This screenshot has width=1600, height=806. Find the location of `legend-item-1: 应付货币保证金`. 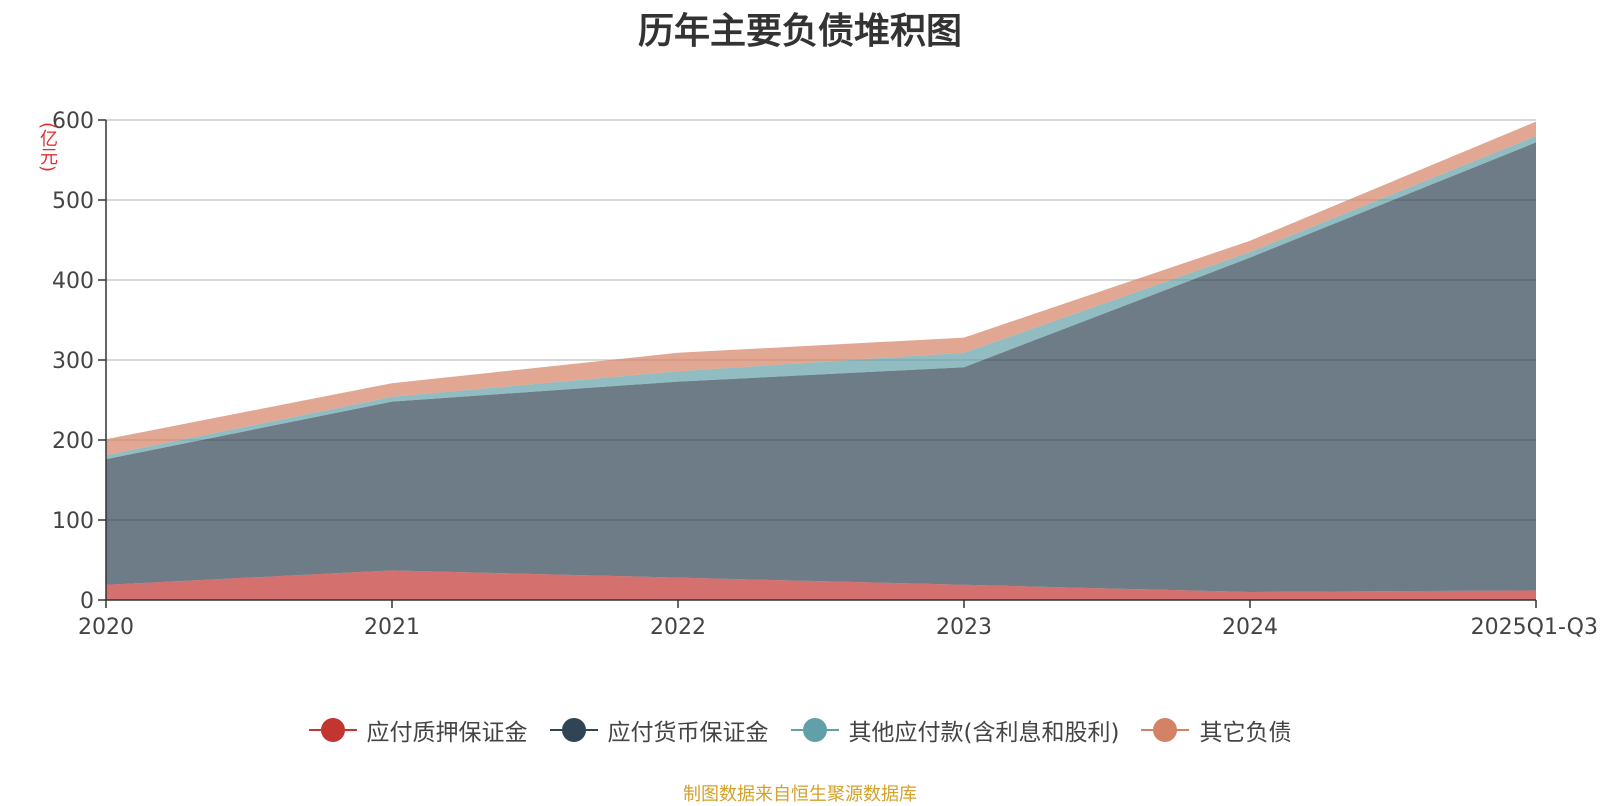

legend-item-1: 应付货币保证金 is located at coordinates (659, 730).